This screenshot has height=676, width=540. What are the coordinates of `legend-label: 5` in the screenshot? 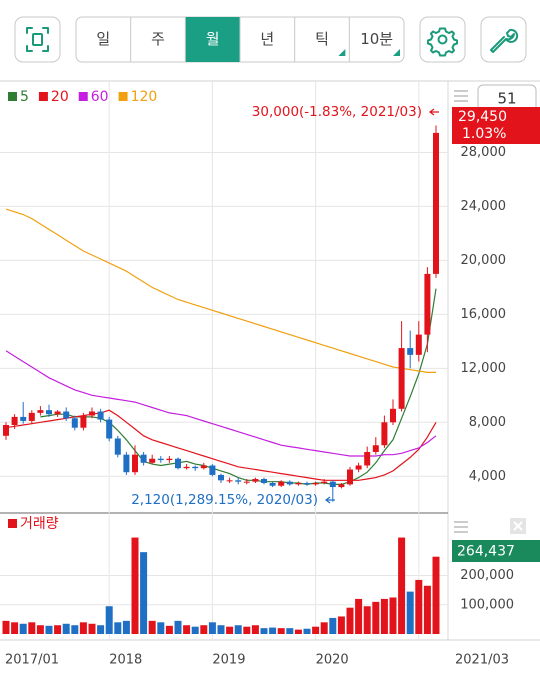 It's located at (24, 97).